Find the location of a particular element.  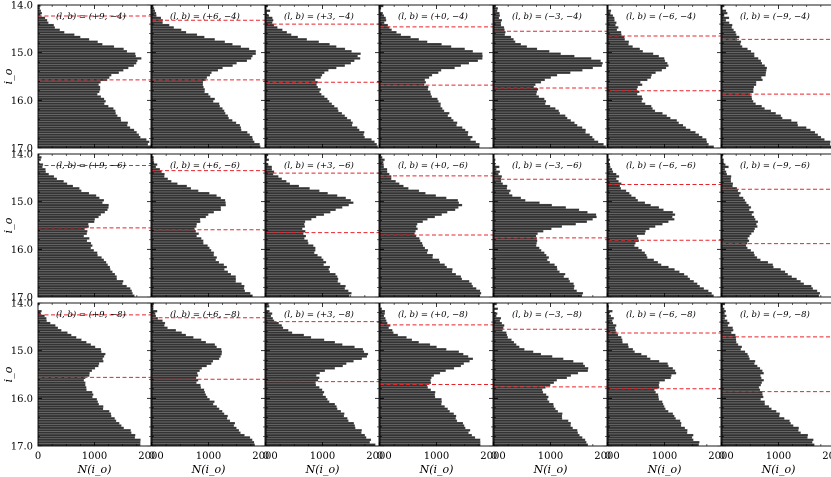

y-tick-label: 16.0 is located at coordinates (22, 101).